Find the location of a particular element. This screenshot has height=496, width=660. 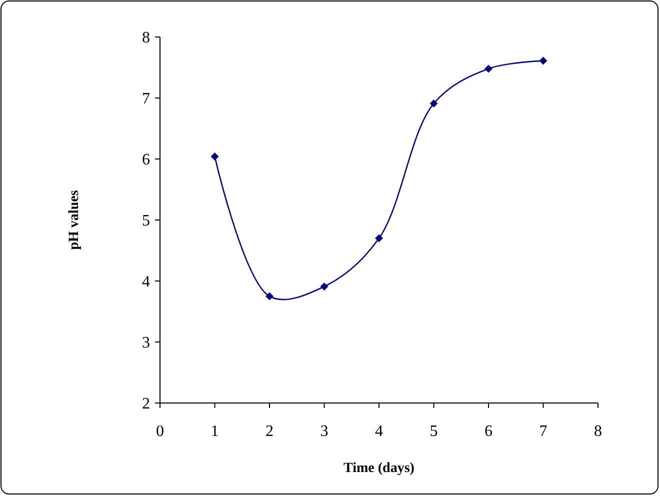

x-tick-label: 5 is located at coordinates (434, 431).